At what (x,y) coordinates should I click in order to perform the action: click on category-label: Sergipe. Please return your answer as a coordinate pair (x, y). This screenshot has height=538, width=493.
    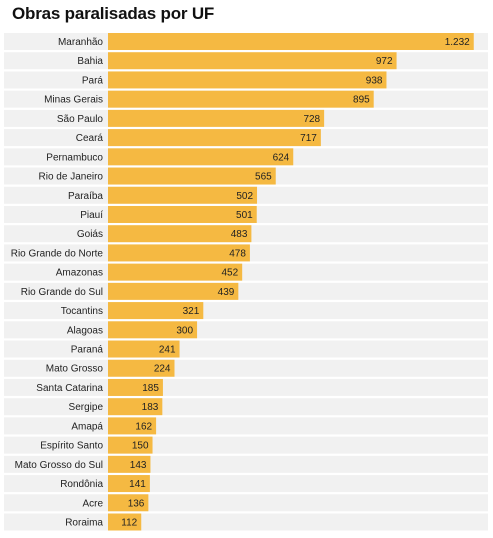
    Looking at the image, I should click on (86, 407).